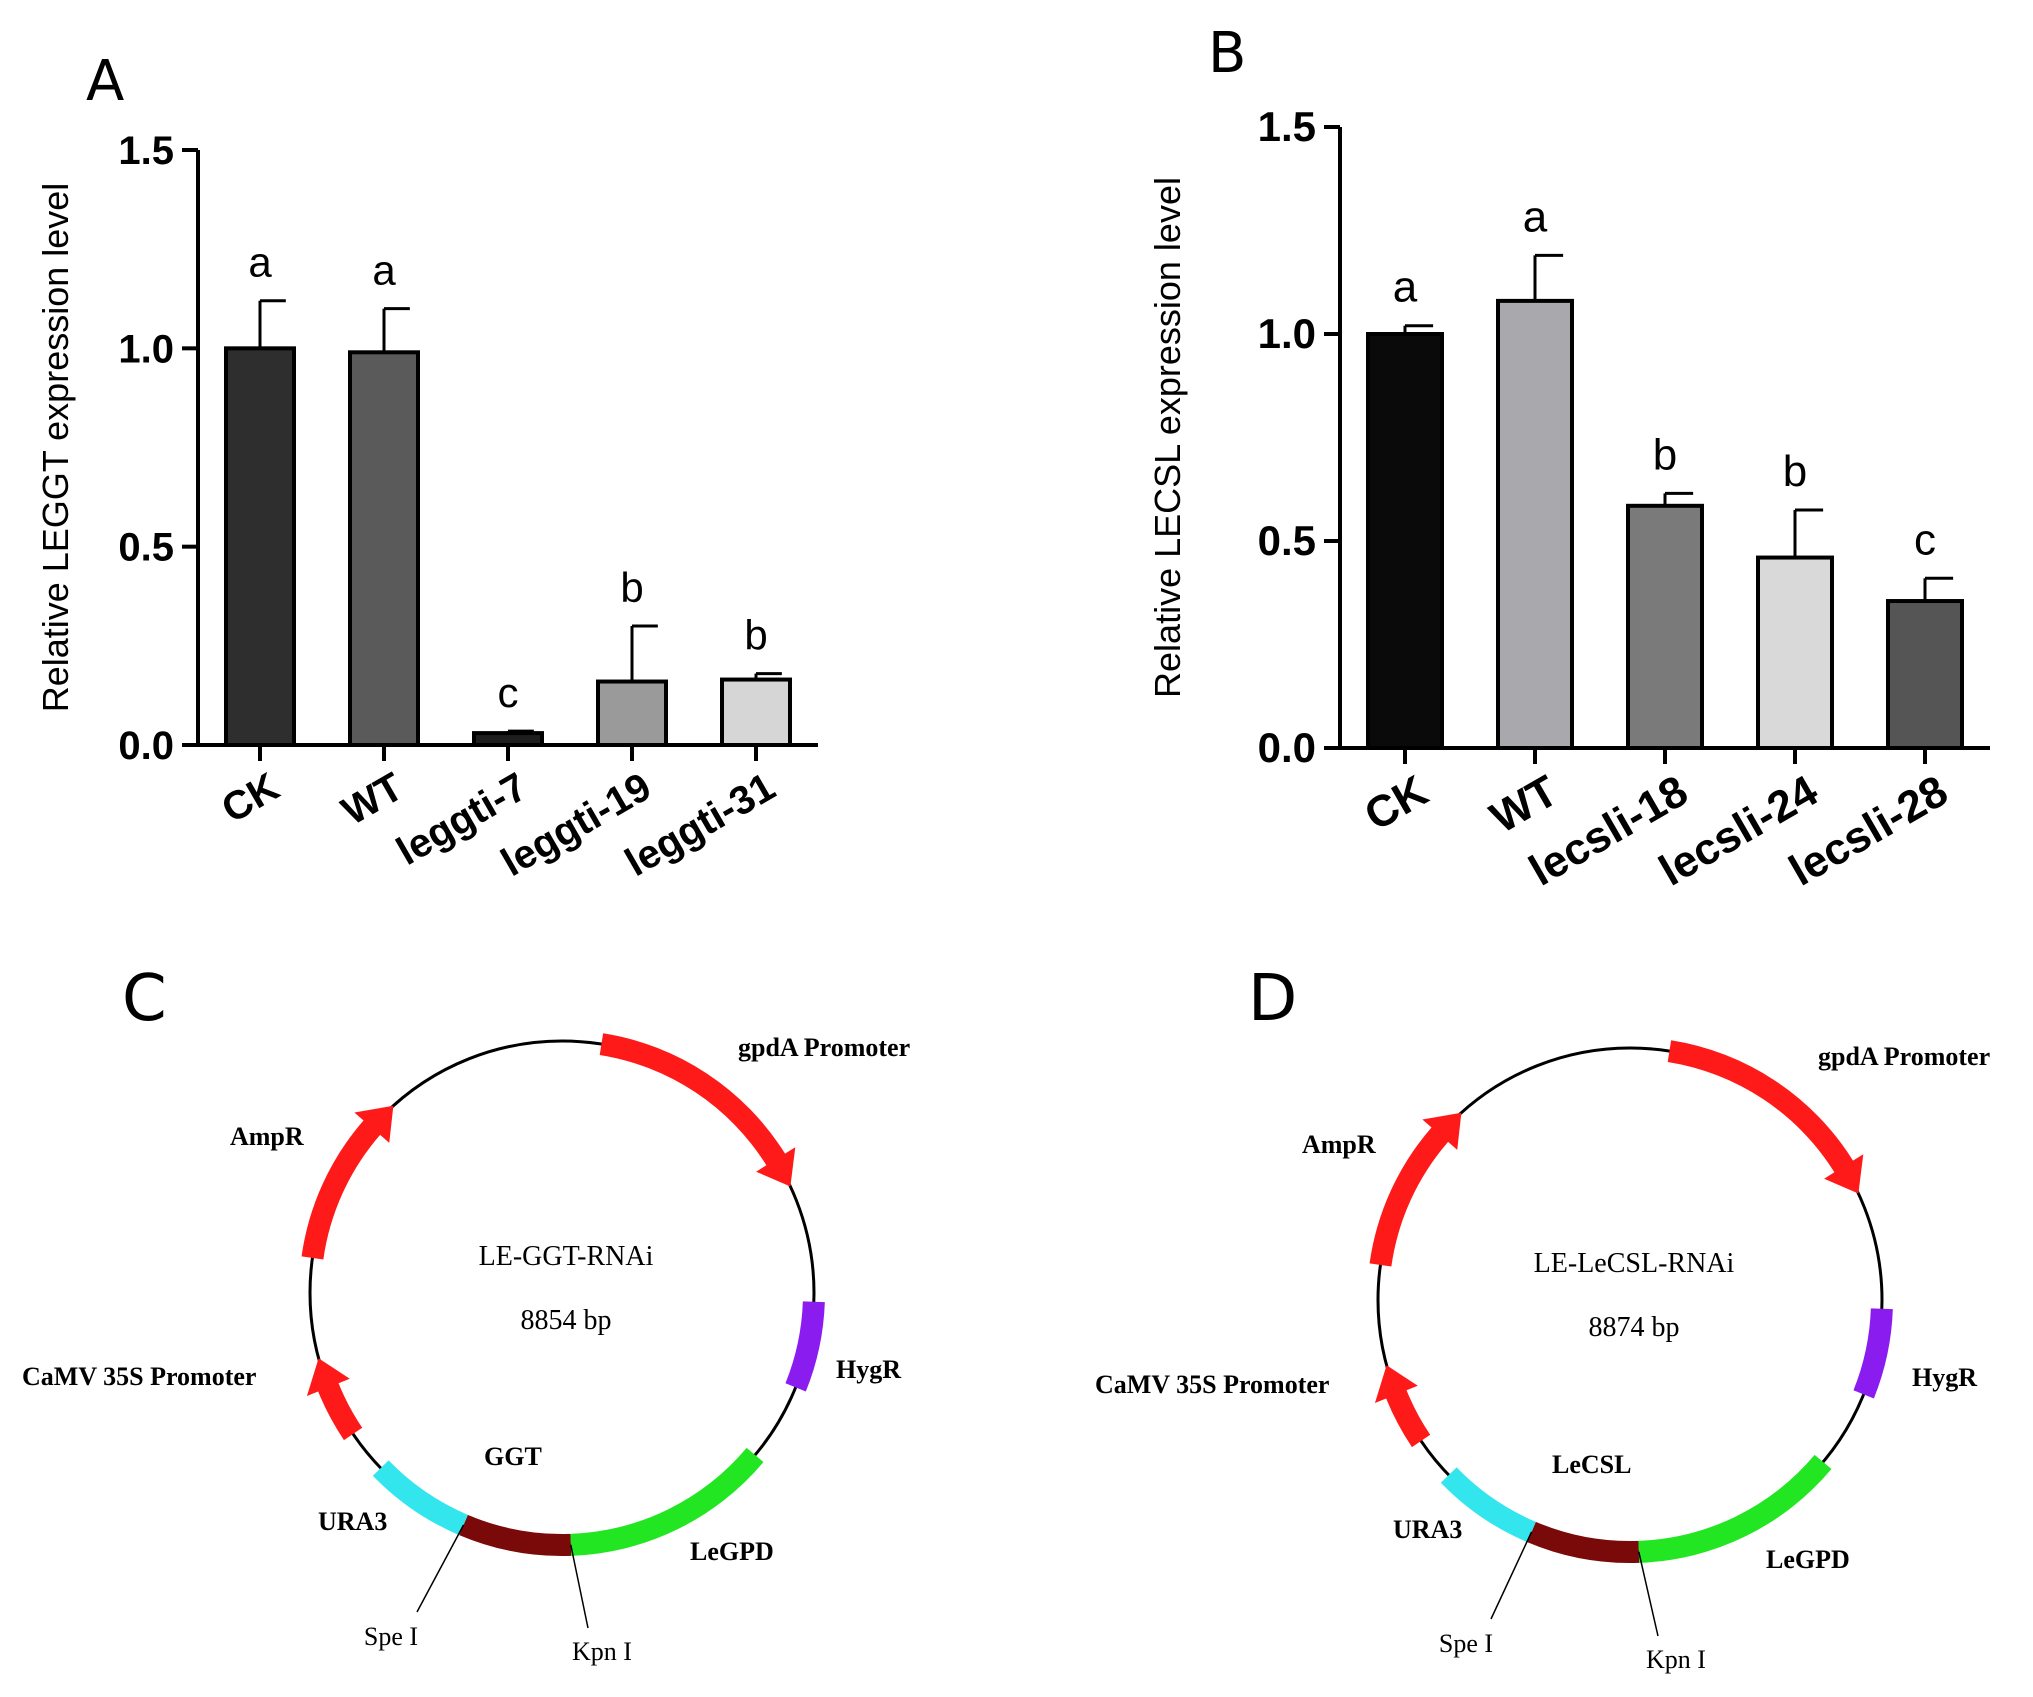 The height and width of the screenshot is (1697, 2033). I want to click on panel-letter-d: D, so click(1272, 999).